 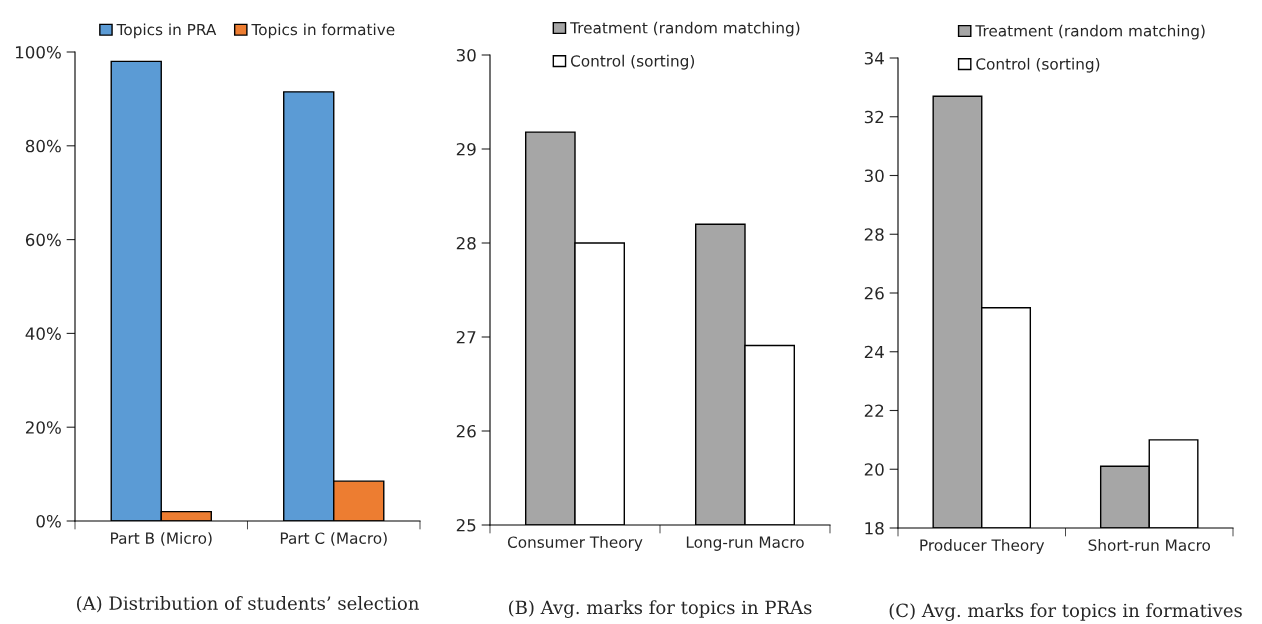 What do you see at coordinates (166, 31) in the screenshot?
I see `legend-label: Topics in PRA` at bounding box center [166, 31].